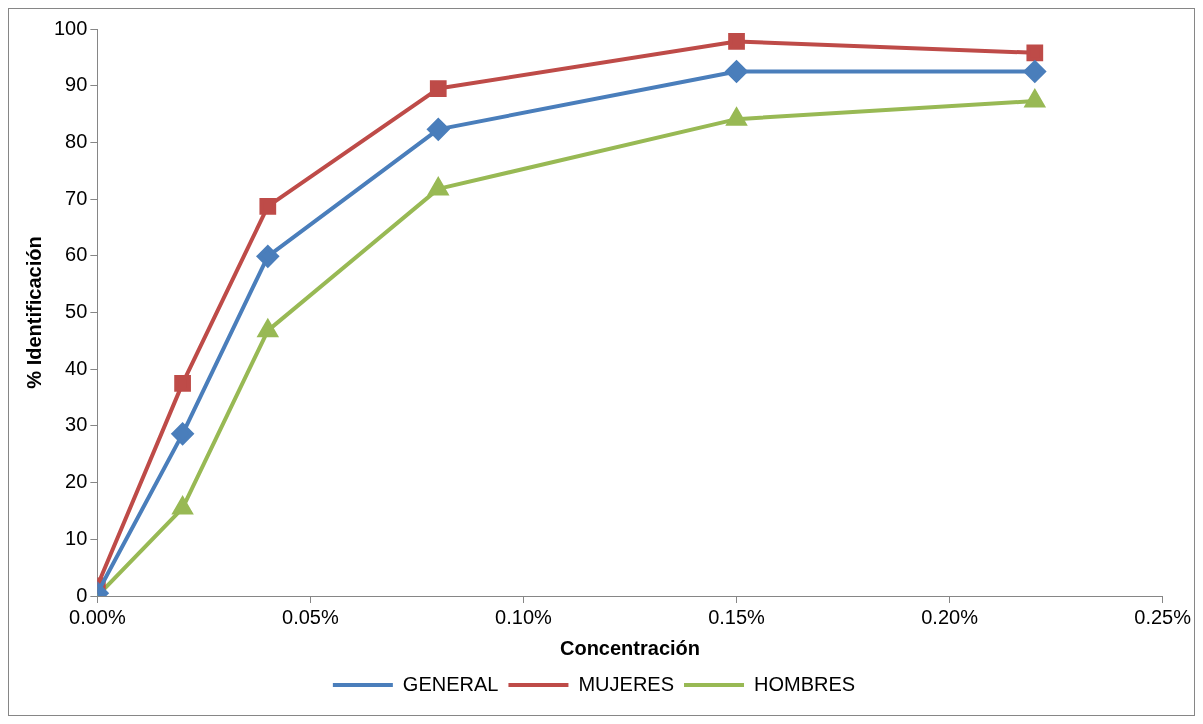  Describe the element at coordinates (76, 84) in the screenshot. I see `y-tick-label: 90` at that location.